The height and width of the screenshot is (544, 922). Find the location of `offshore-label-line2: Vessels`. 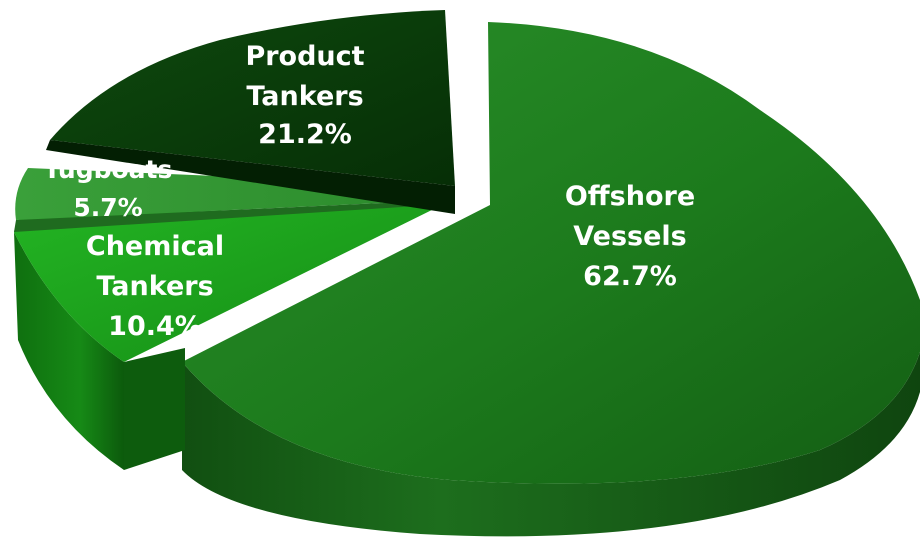

offshore-label-line2: Vessels is located at coordinates (630, 236).